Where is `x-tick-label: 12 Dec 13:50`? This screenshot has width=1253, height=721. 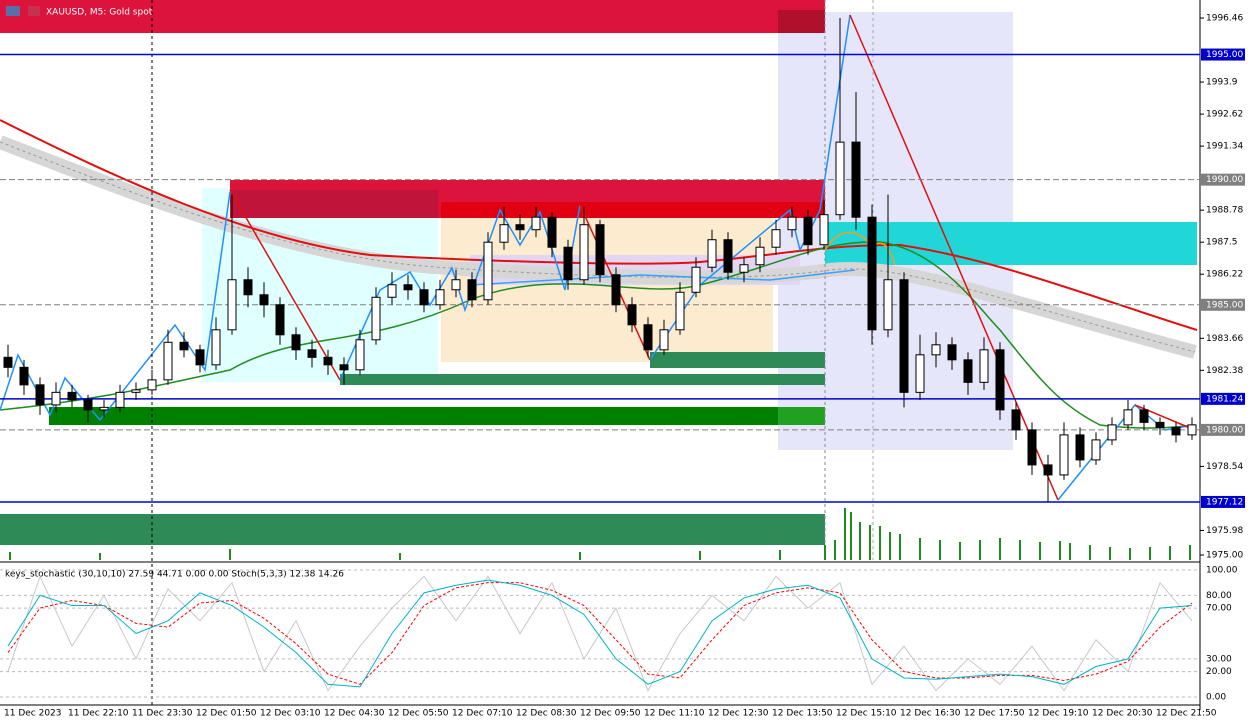 x-tick-label: 12 Dec 13:50 is located at coordinates (802, 714).